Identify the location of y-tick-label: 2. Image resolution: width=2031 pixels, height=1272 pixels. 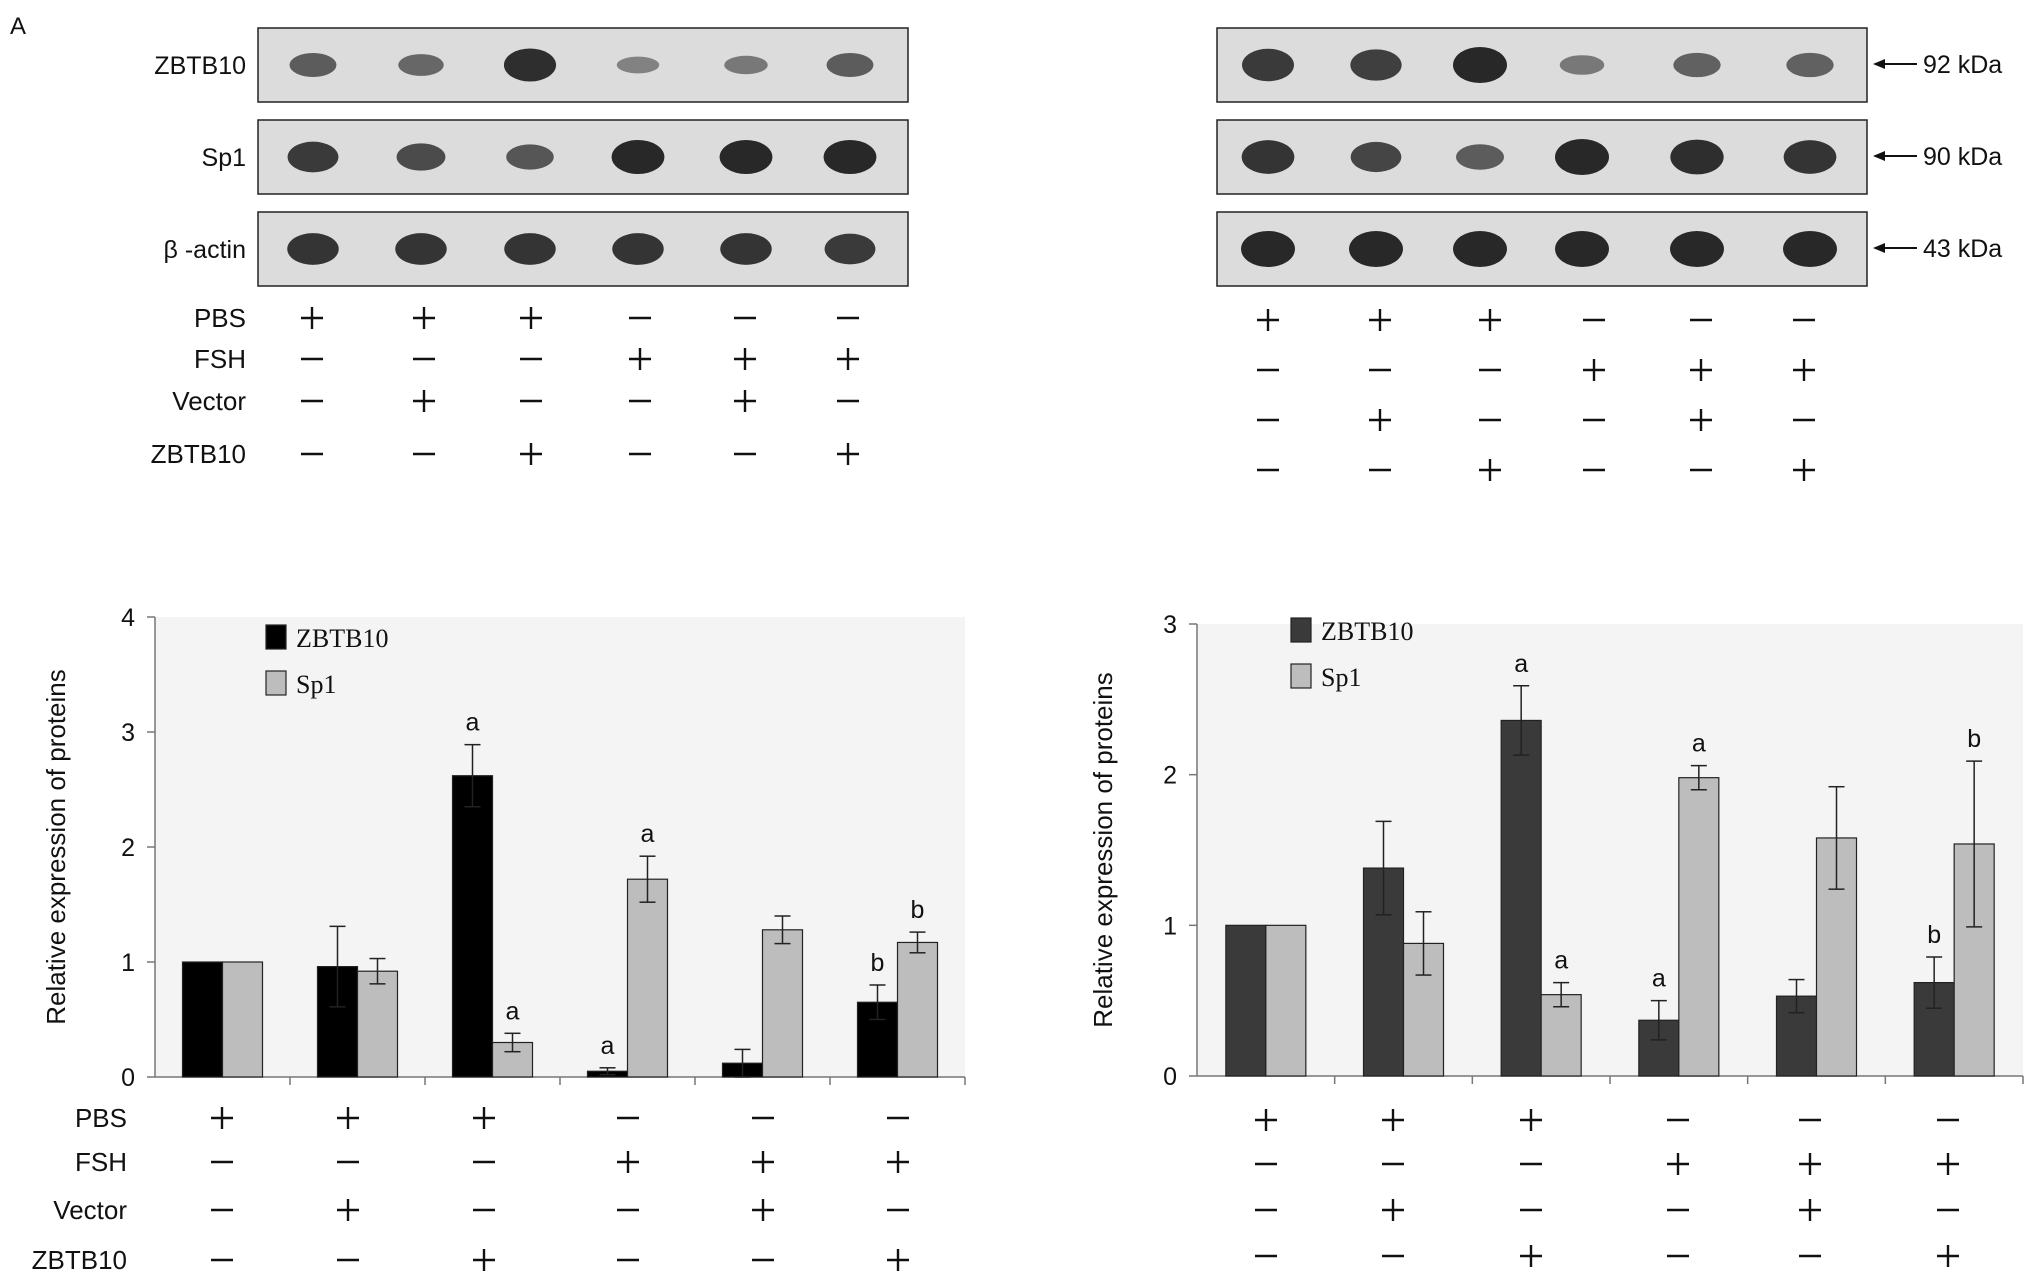
(128, 848).